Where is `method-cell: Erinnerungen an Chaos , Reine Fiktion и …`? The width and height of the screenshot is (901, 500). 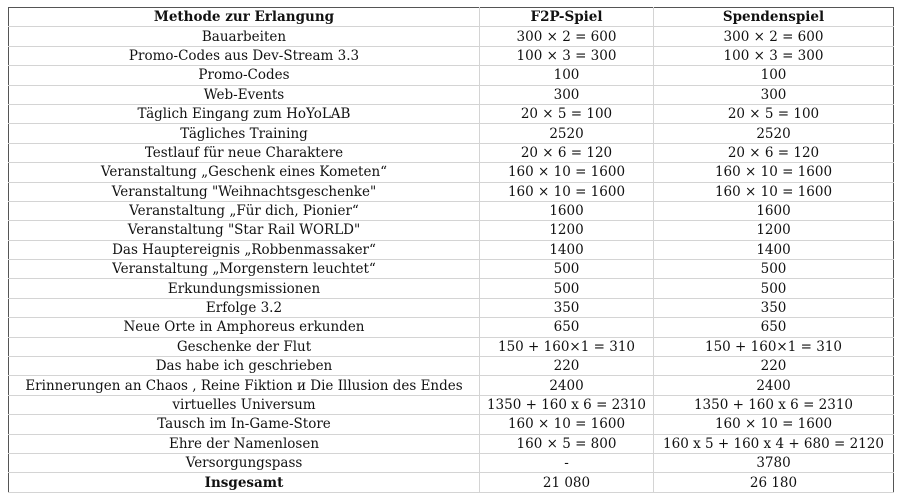
method-cell: Erinnerungen an Chaos , Reine Fiktion и … is located at coordinates (244, 385).